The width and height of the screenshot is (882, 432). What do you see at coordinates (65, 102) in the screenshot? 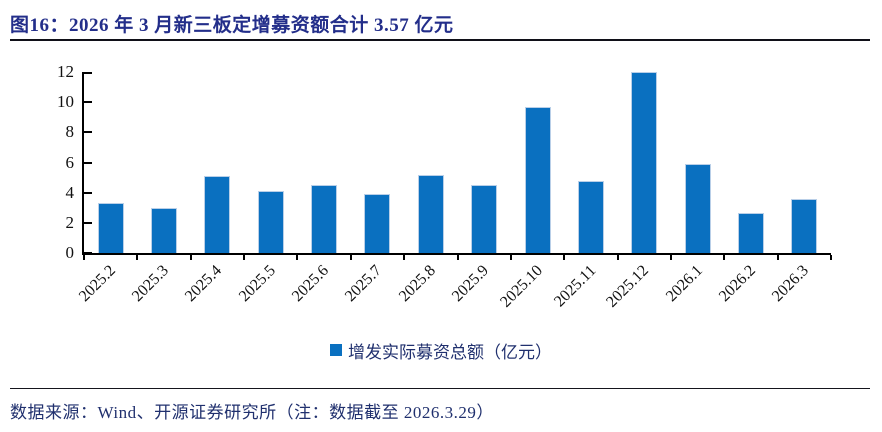
I see `y-tick-label: 10` at bounding box center [65, 102].